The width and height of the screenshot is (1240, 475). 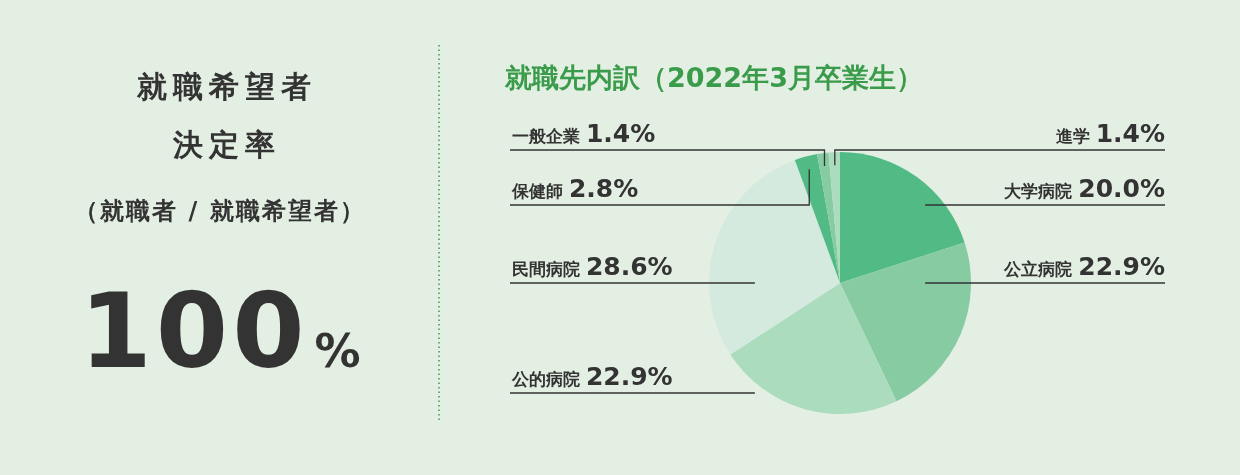 I want to click on text: （就職者 / 就職希望者）, so click(x=220, y=211).